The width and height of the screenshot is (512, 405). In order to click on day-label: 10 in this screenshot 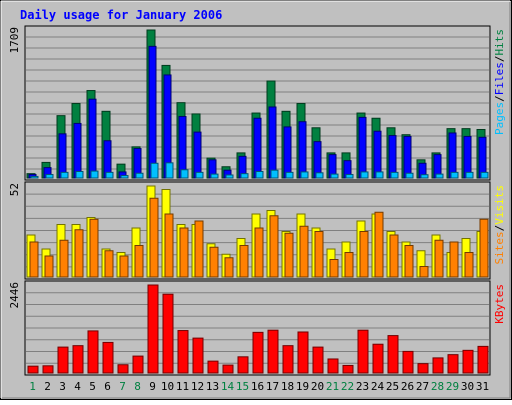, I will do `click(167, 386)`.